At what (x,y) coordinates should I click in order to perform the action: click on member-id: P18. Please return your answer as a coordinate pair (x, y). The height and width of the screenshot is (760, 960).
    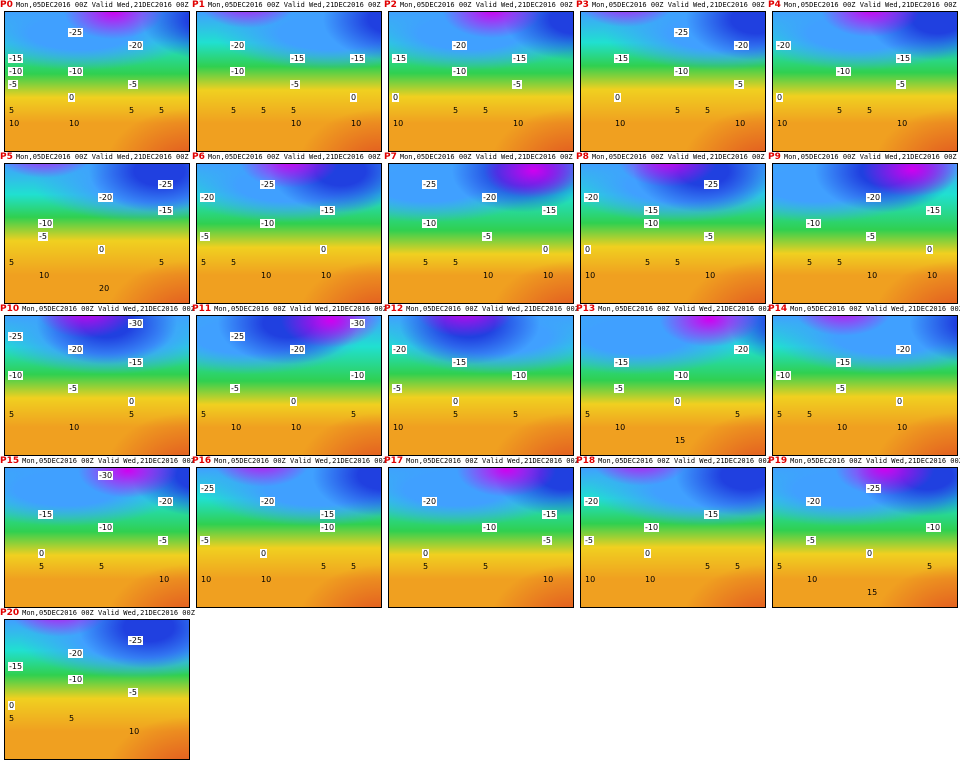
    Looking at the image, I should click on (586, 461).